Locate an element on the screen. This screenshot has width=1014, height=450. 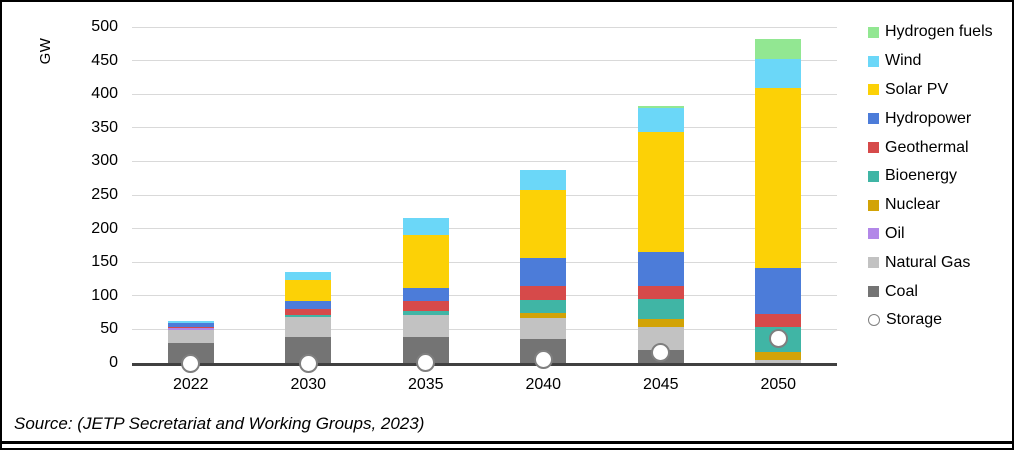
legend-item-geothermal: Geothermal is located at coordinates (930, 147).